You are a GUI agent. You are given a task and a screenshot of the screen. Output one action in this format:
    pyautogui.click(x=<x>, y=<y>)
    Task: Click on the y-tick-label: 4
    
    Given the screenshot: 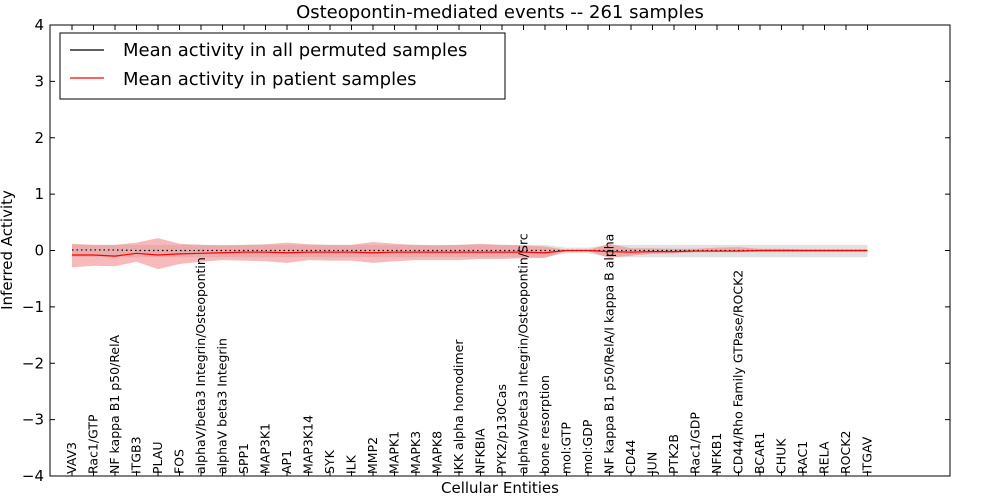 What is the action you would take?
    pyautogui.click(x=39, y=25)
    